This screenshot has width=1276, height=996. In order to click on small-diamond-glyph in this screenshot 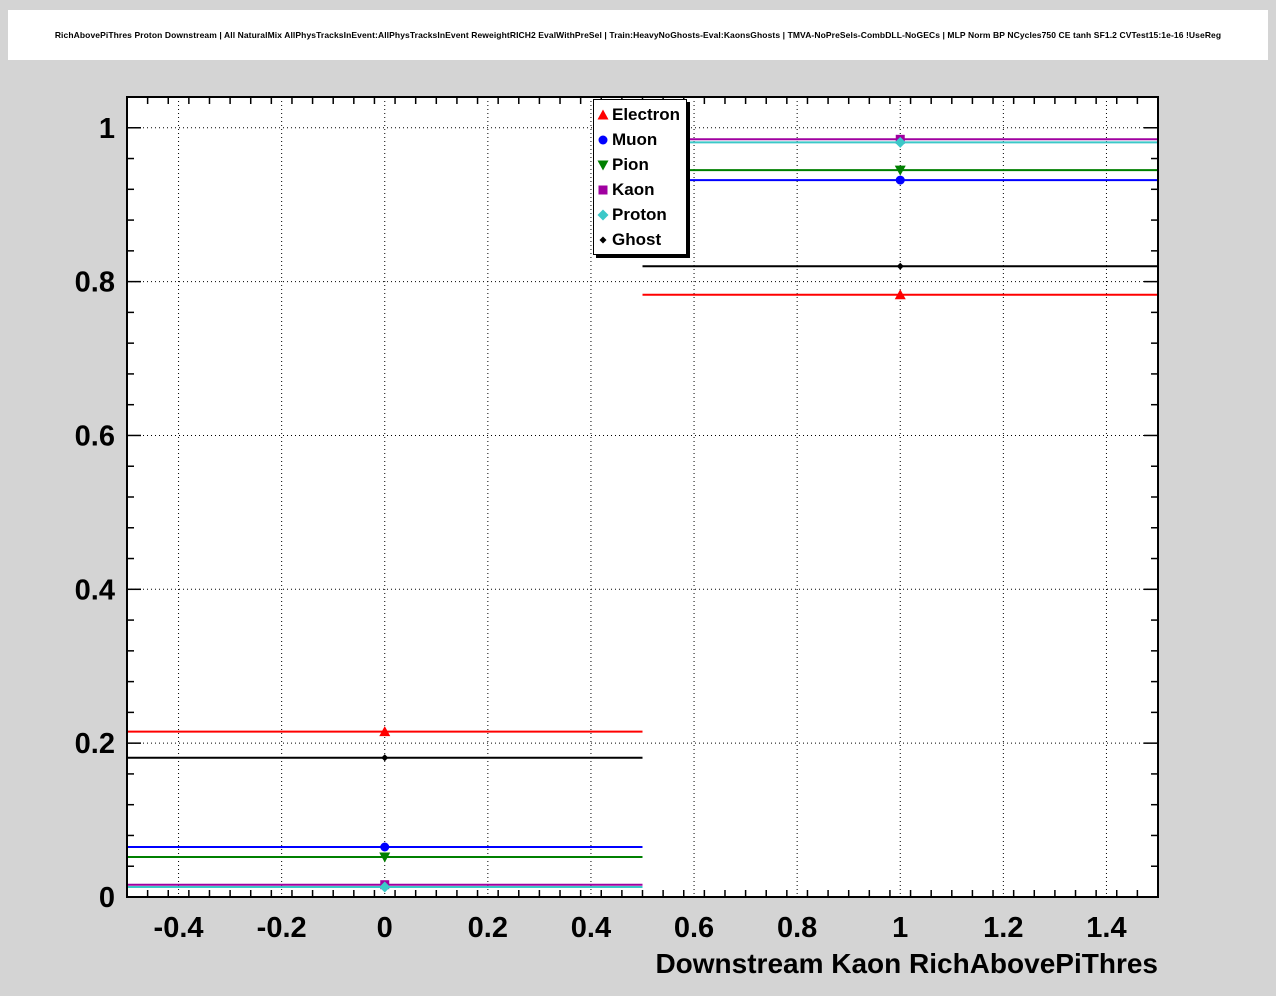, I will do `click(603, 239)`.